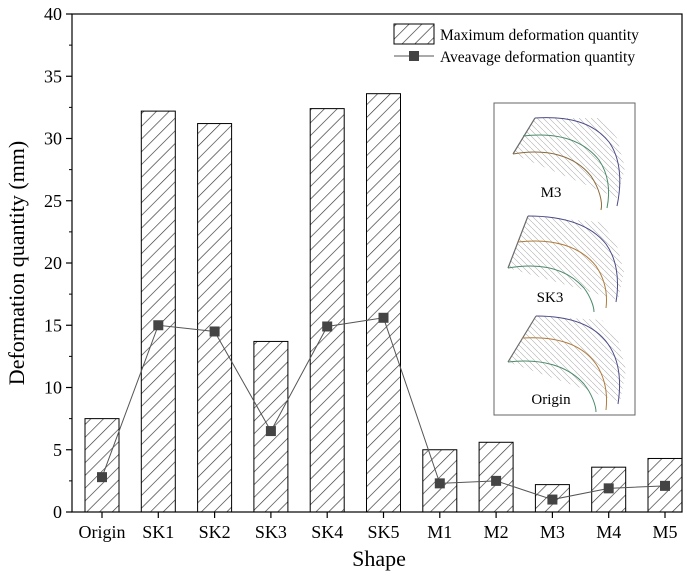  Describe the element at coordinates (537, 57) in the screenshot. I see `legend-label-avg: Aveavage deformation quantity` at that location.